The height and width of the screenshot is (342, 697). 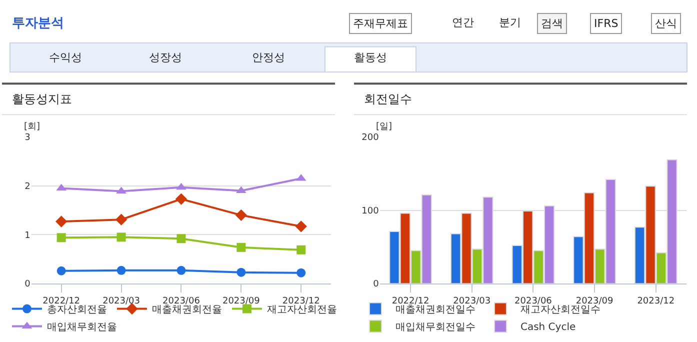 What do you see at coordinates (435, 328) in the screenshot?
I see `legend-label: 매입채무회전일수` at bounding box center [435, 328].